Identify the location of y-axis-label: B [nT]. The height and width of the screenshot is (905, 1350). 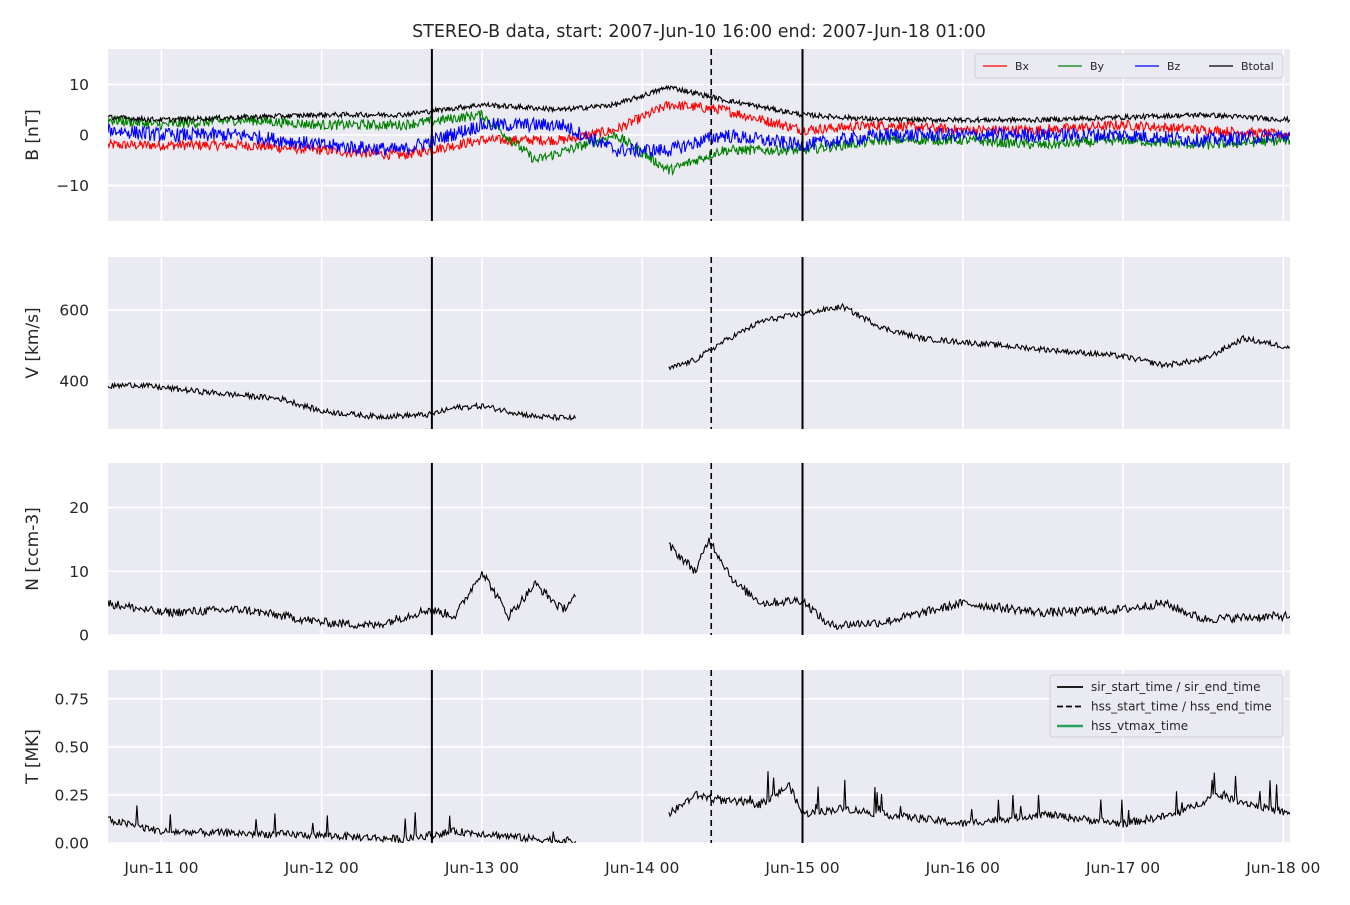
(33, 135).